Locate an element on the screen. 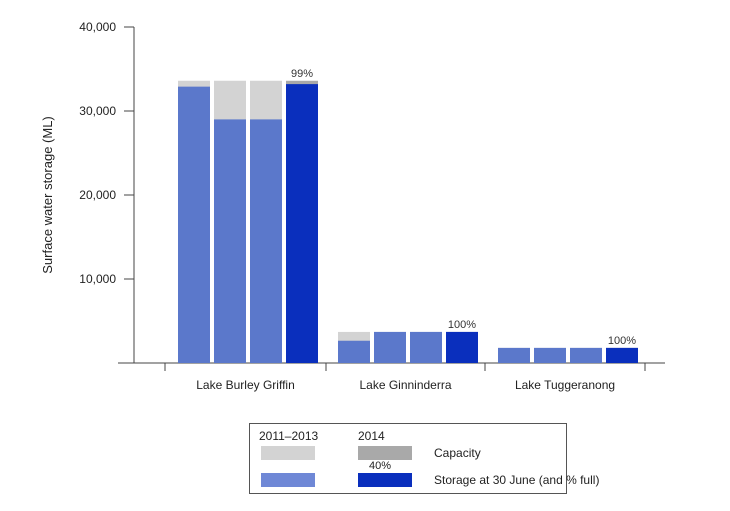 The height and width of the screenshot is (511, 730). y-axis-label: Surface water storage (ML) is located at coordinates (47, 195).